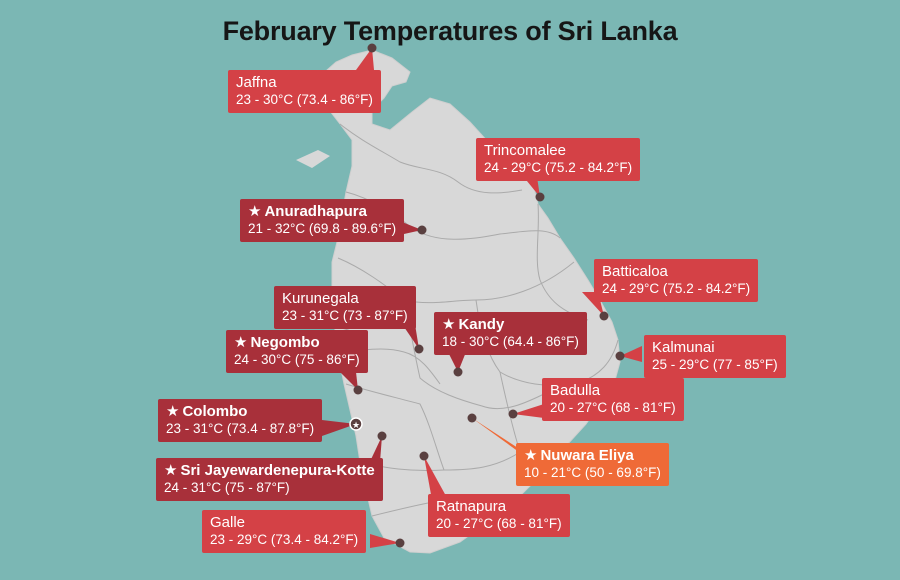 This screenshot has height=580, width=900. What do you see at coordinates (227, 487) in the screenshot?
I see `city-temp: 24 - 31°C (75 - 87°F)` at bounding box center [227, 487].